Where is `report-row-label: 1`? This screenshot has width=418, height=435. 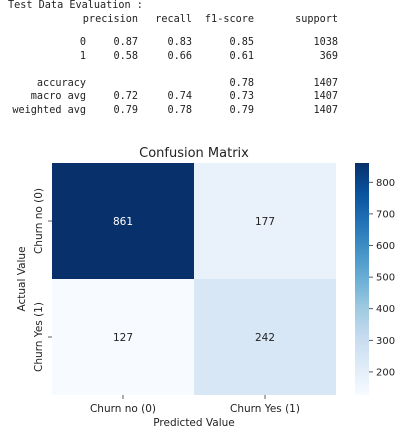 report-row-label: 1 is located at coordinates (82, 56).